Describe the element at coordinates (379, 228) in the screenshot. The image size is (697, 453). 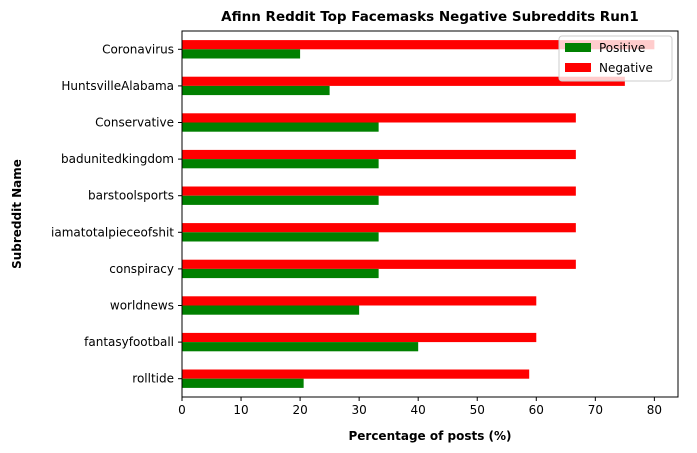
I see `bar-negative-iamatotalpieceofshit` at that location.